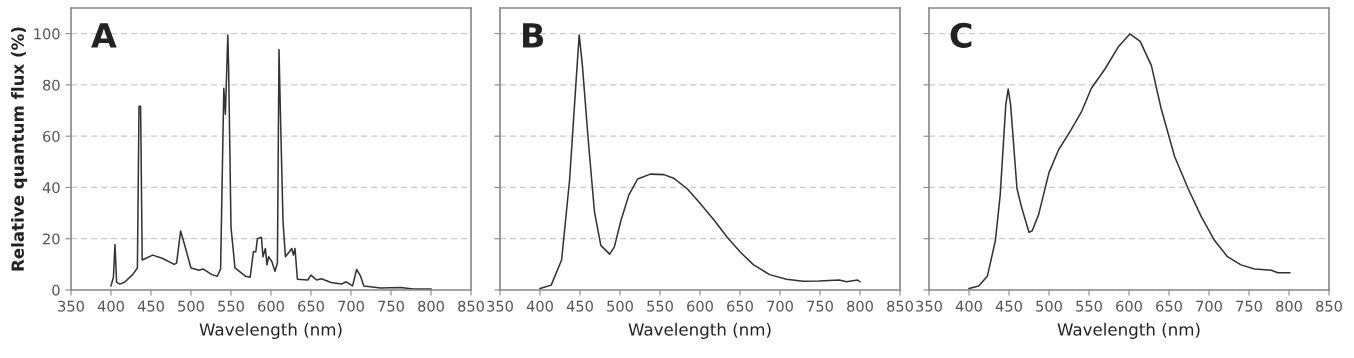 The height and width of the screenshot is (358, 1354). Describe the element at coordinates (104, 35) in the screenshot. I see `annotation: A` at that location.